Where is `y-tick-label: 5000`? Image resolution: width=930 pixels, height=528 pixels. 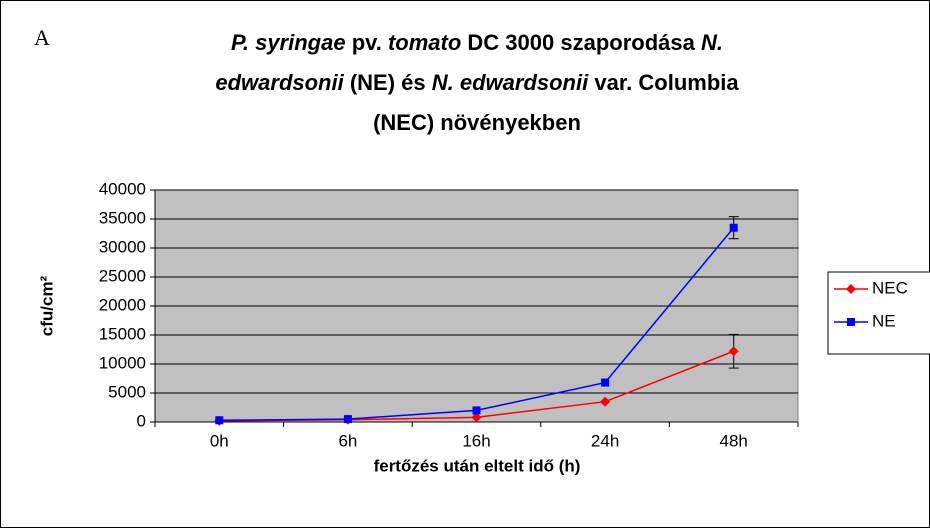 y-tick-label: 5000 is located at coordinates (127, 391).